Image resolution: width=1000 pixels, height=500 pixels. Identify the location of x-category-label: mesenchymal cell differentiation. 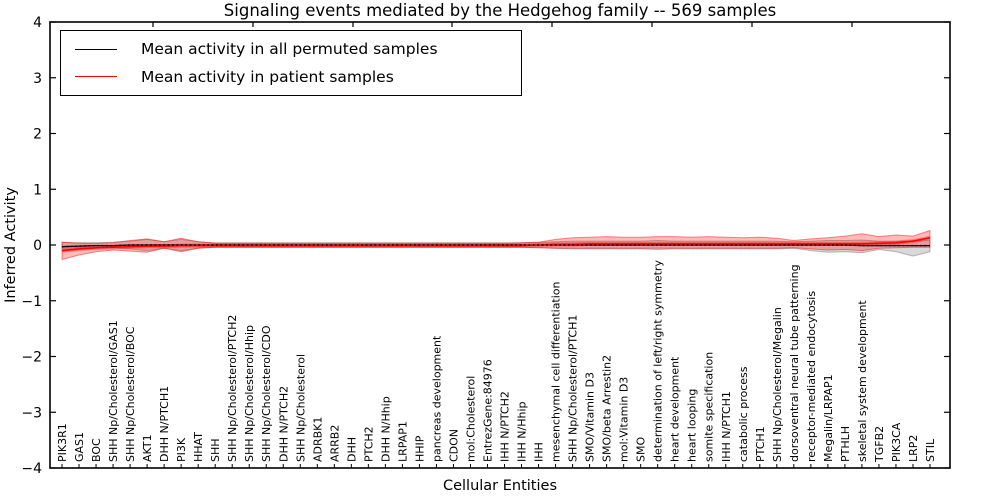
(556, 371).